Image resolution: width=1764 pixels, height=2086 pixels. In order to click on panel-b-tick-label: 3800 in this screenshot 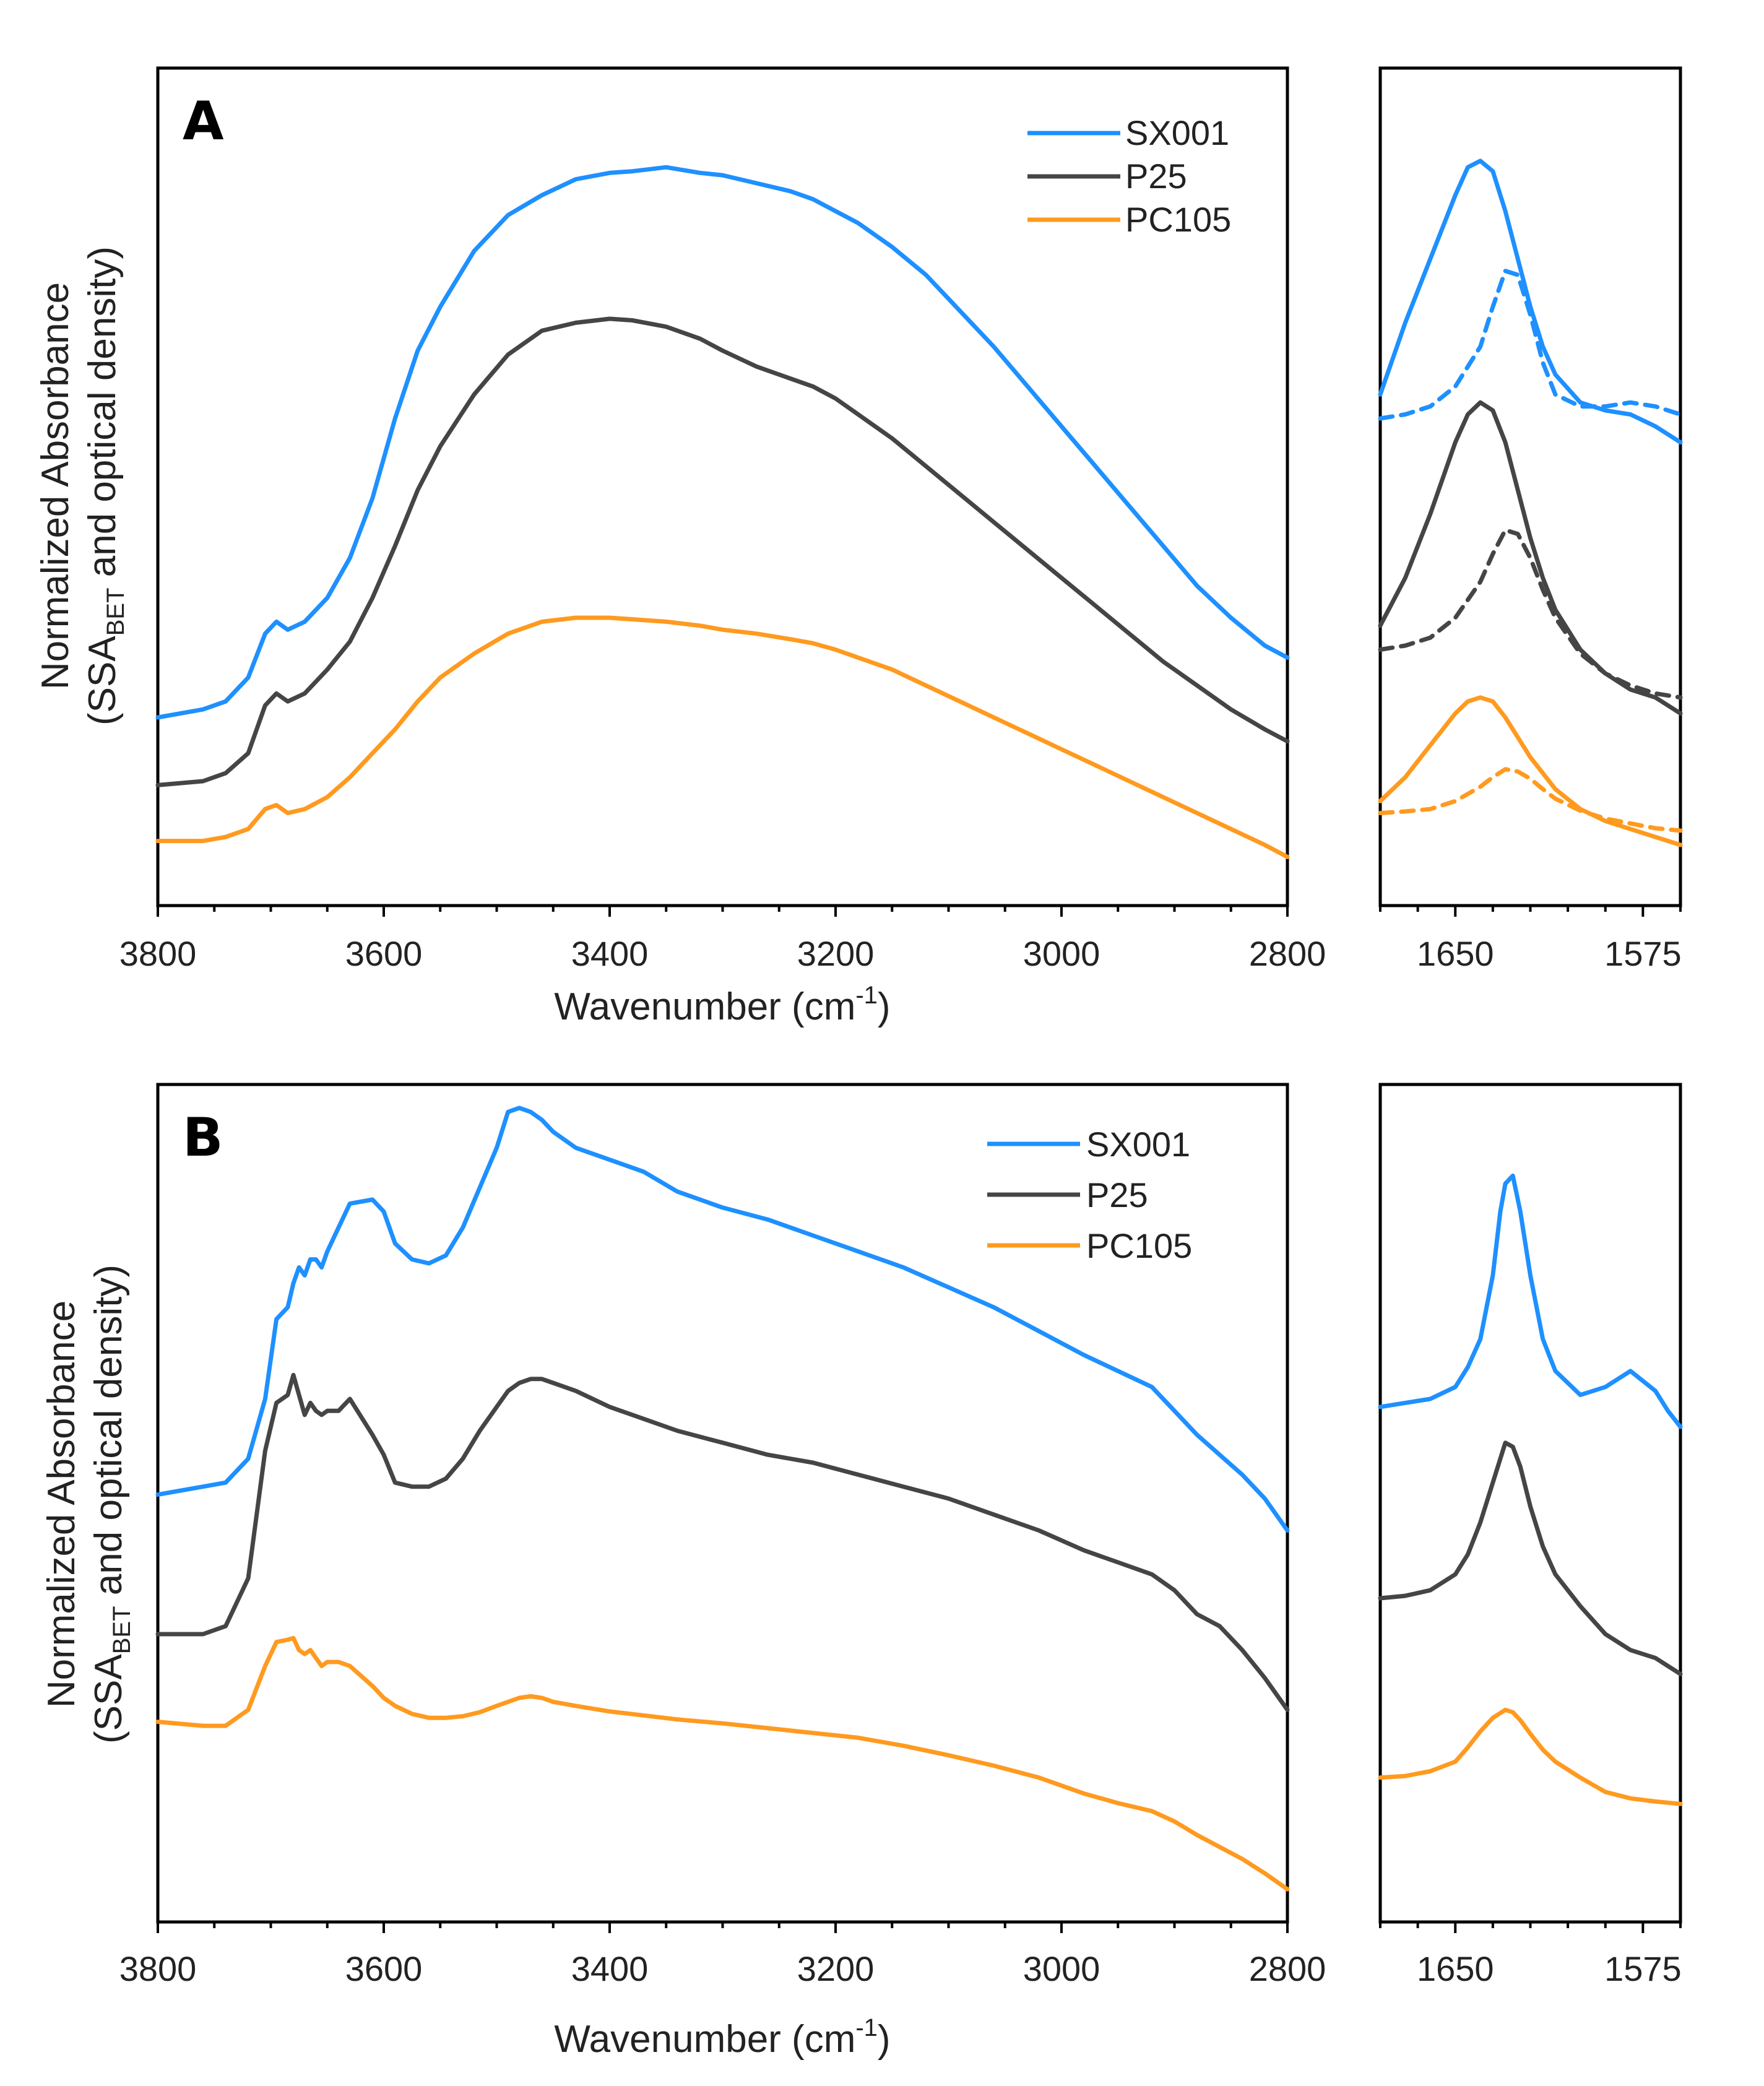, I will do `click(158, 1968)`.